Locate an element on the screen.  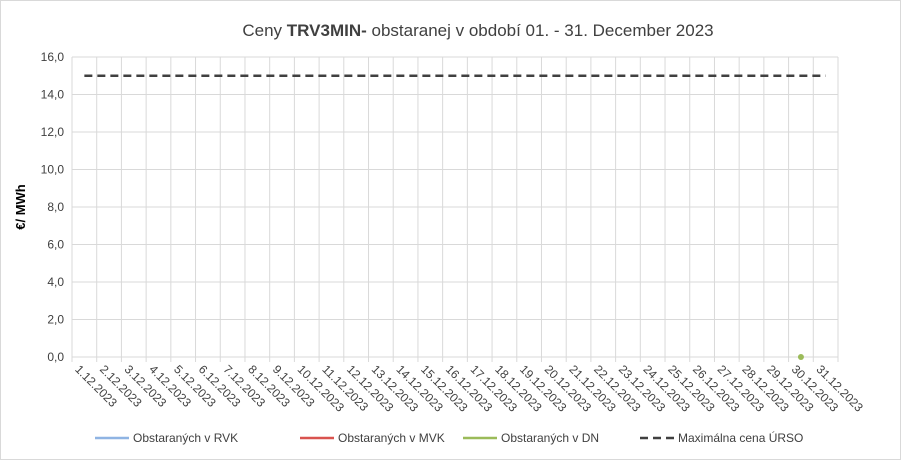
data-point is located at coordinates (800, 357).